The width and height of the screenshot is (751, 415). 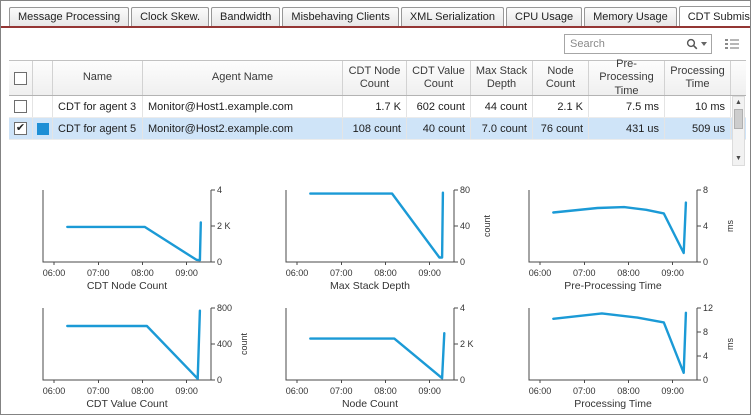 What do you see at coordinates (627, 77) in the screenshot?
I see `column-header-pre_processing_time: Pre-Processing Time` at bounding box center [627, 77].